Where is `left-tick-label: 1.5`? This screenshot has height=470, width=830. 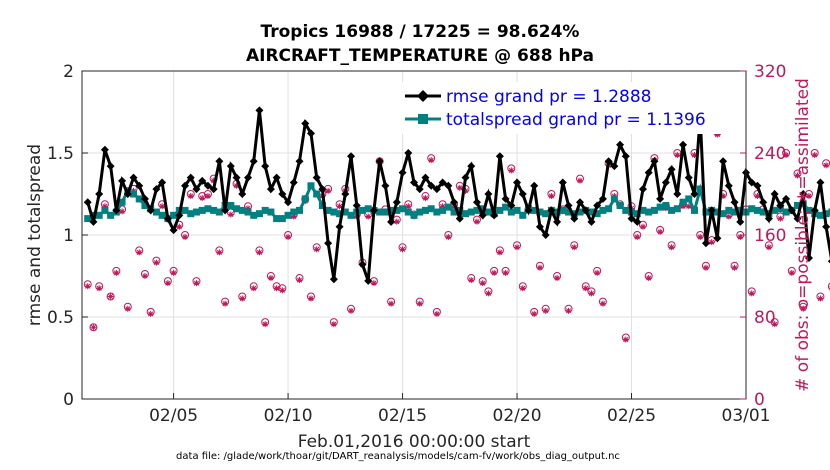
left-tick-label: 1.5 is located at coordinates (60, 154).